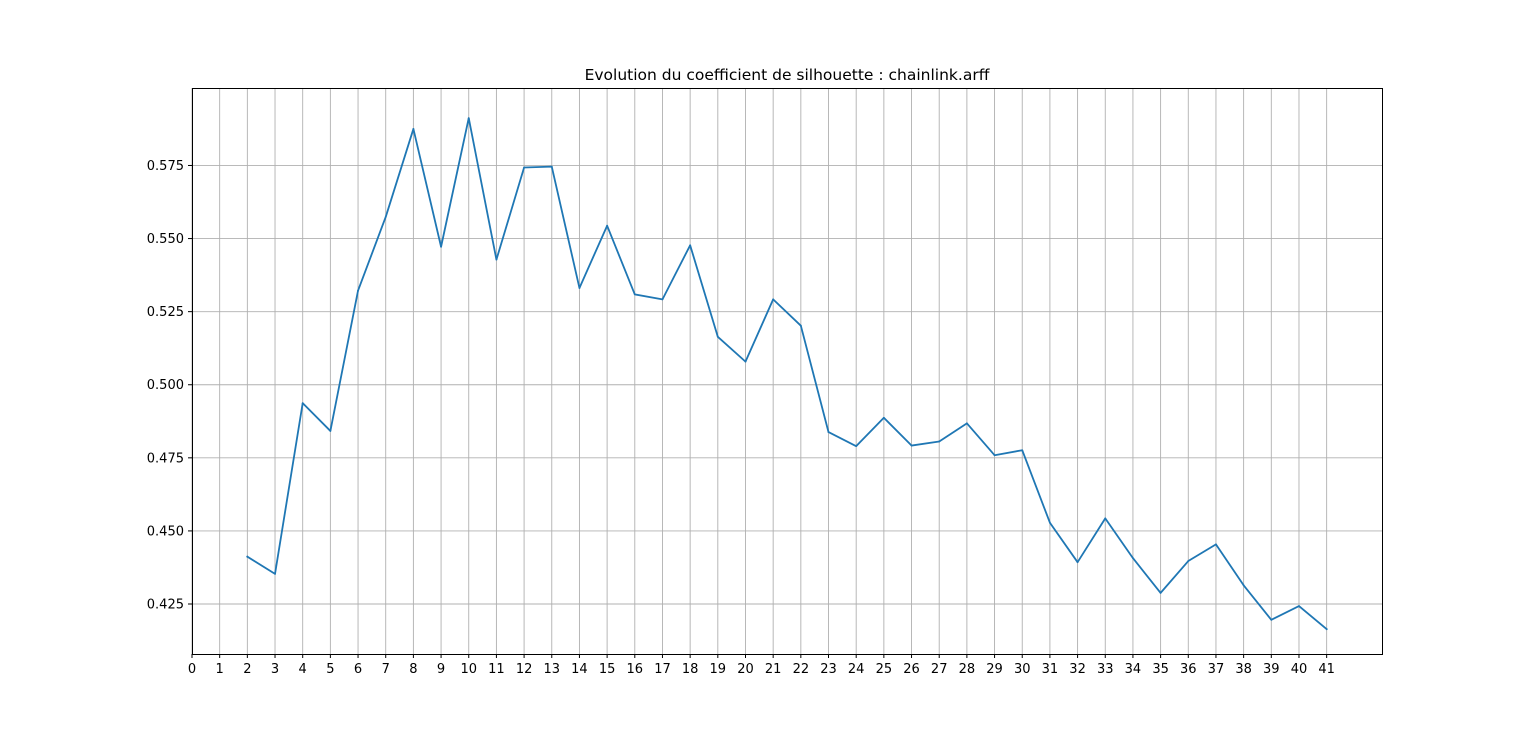 Image resolution: width=1536 pixels, height=735 pixels. What do you see at coordinates (468, 669) in the screenshot?
I see `x-tick-label: 10` at bounding box center [468, 669].